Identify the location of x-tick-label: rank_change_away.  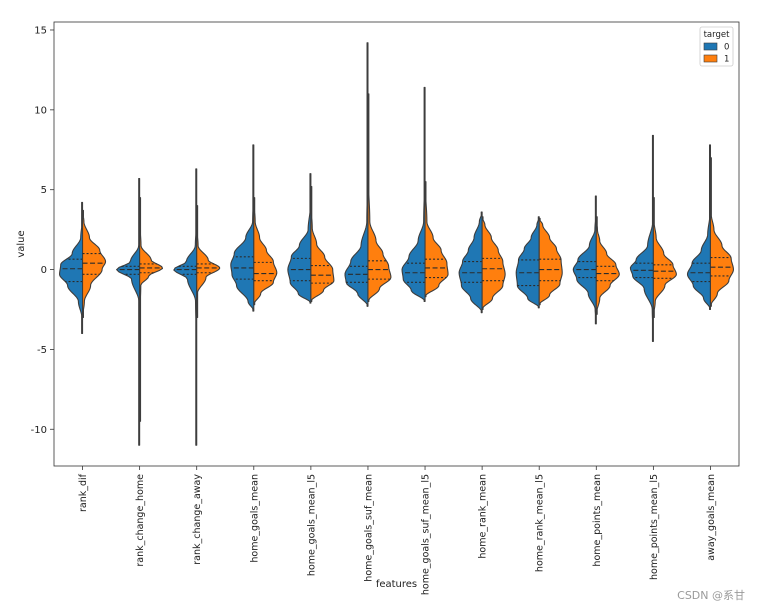
(197, 519).